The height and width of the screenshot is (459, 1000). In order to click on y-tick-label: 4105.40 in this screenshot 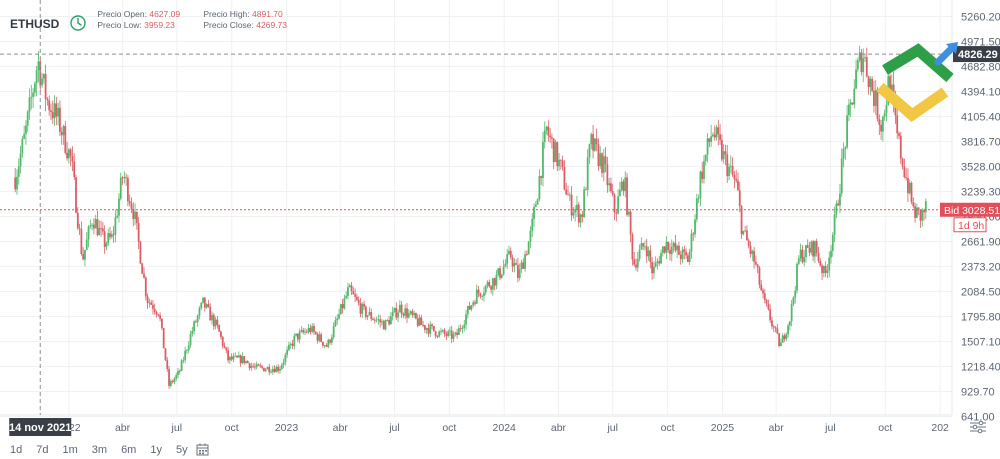, I will do `click(980, 118)`.